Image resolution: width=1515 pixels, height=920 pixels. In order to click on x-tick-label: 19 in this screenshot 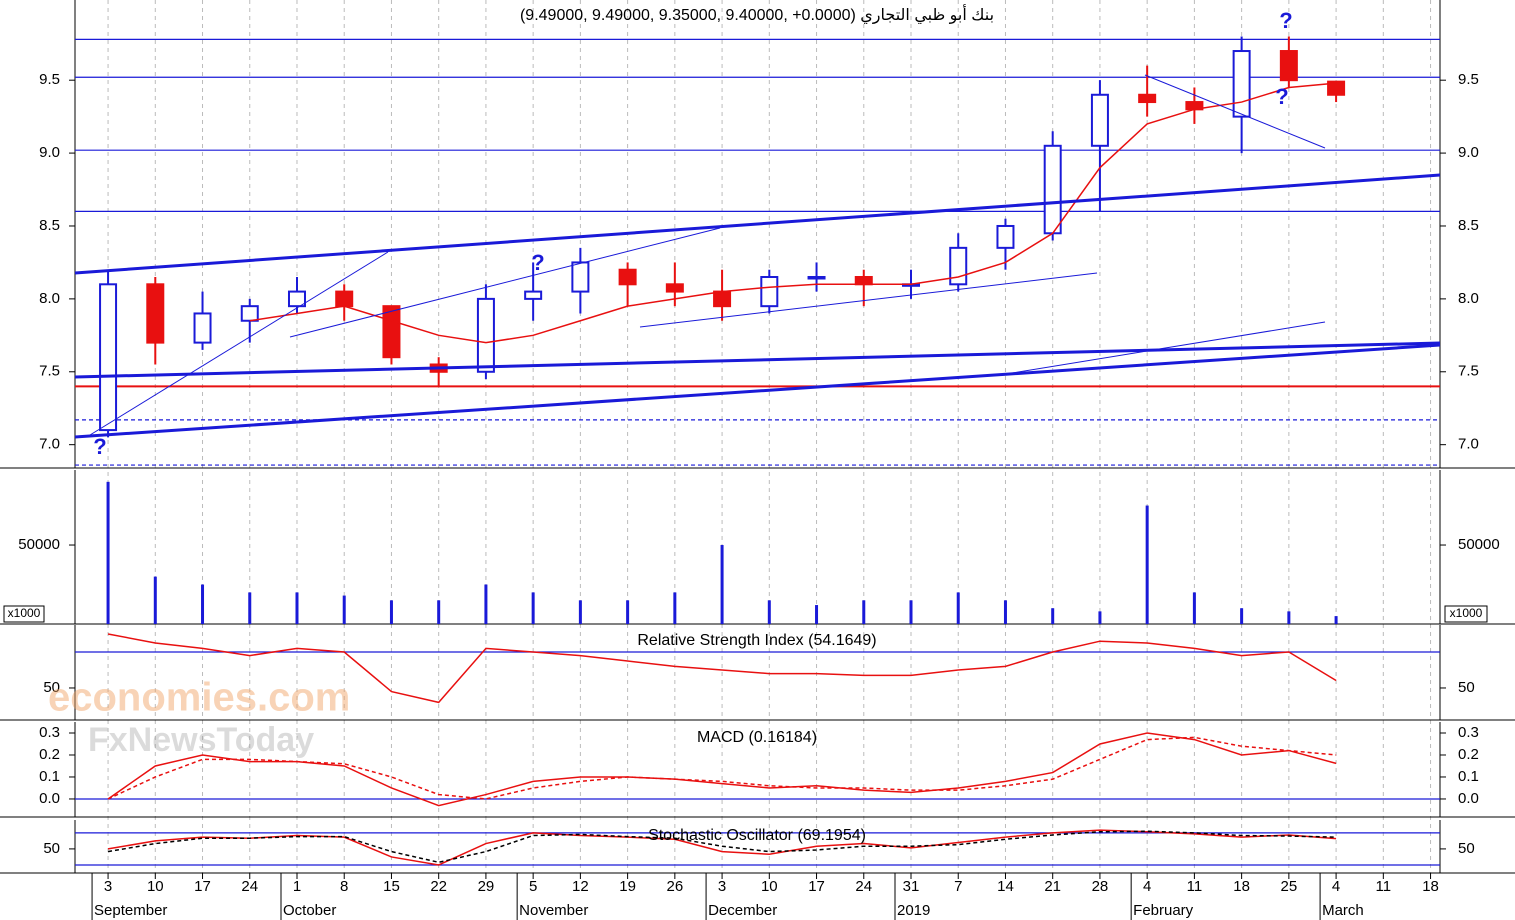, I will do `click(627, 886)`.